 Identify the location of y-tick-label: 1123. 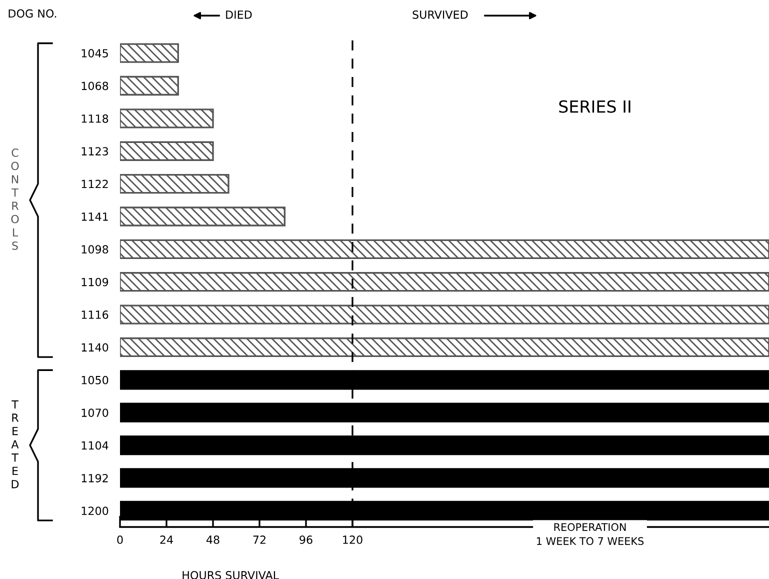
(95, 151).